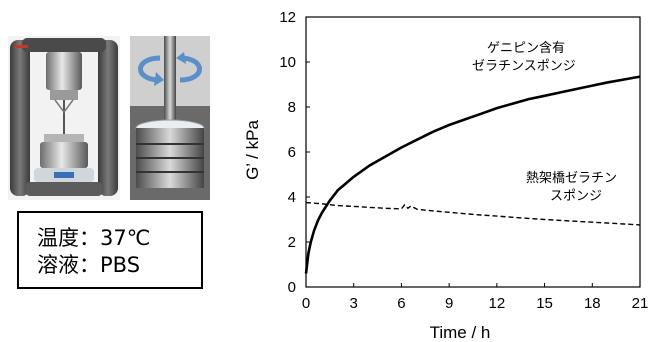 This screenshot has width=662, height=342. Describe the element at coordinates (640, 303) in the screenshot. I see `x-tick-label: 21` at that location.